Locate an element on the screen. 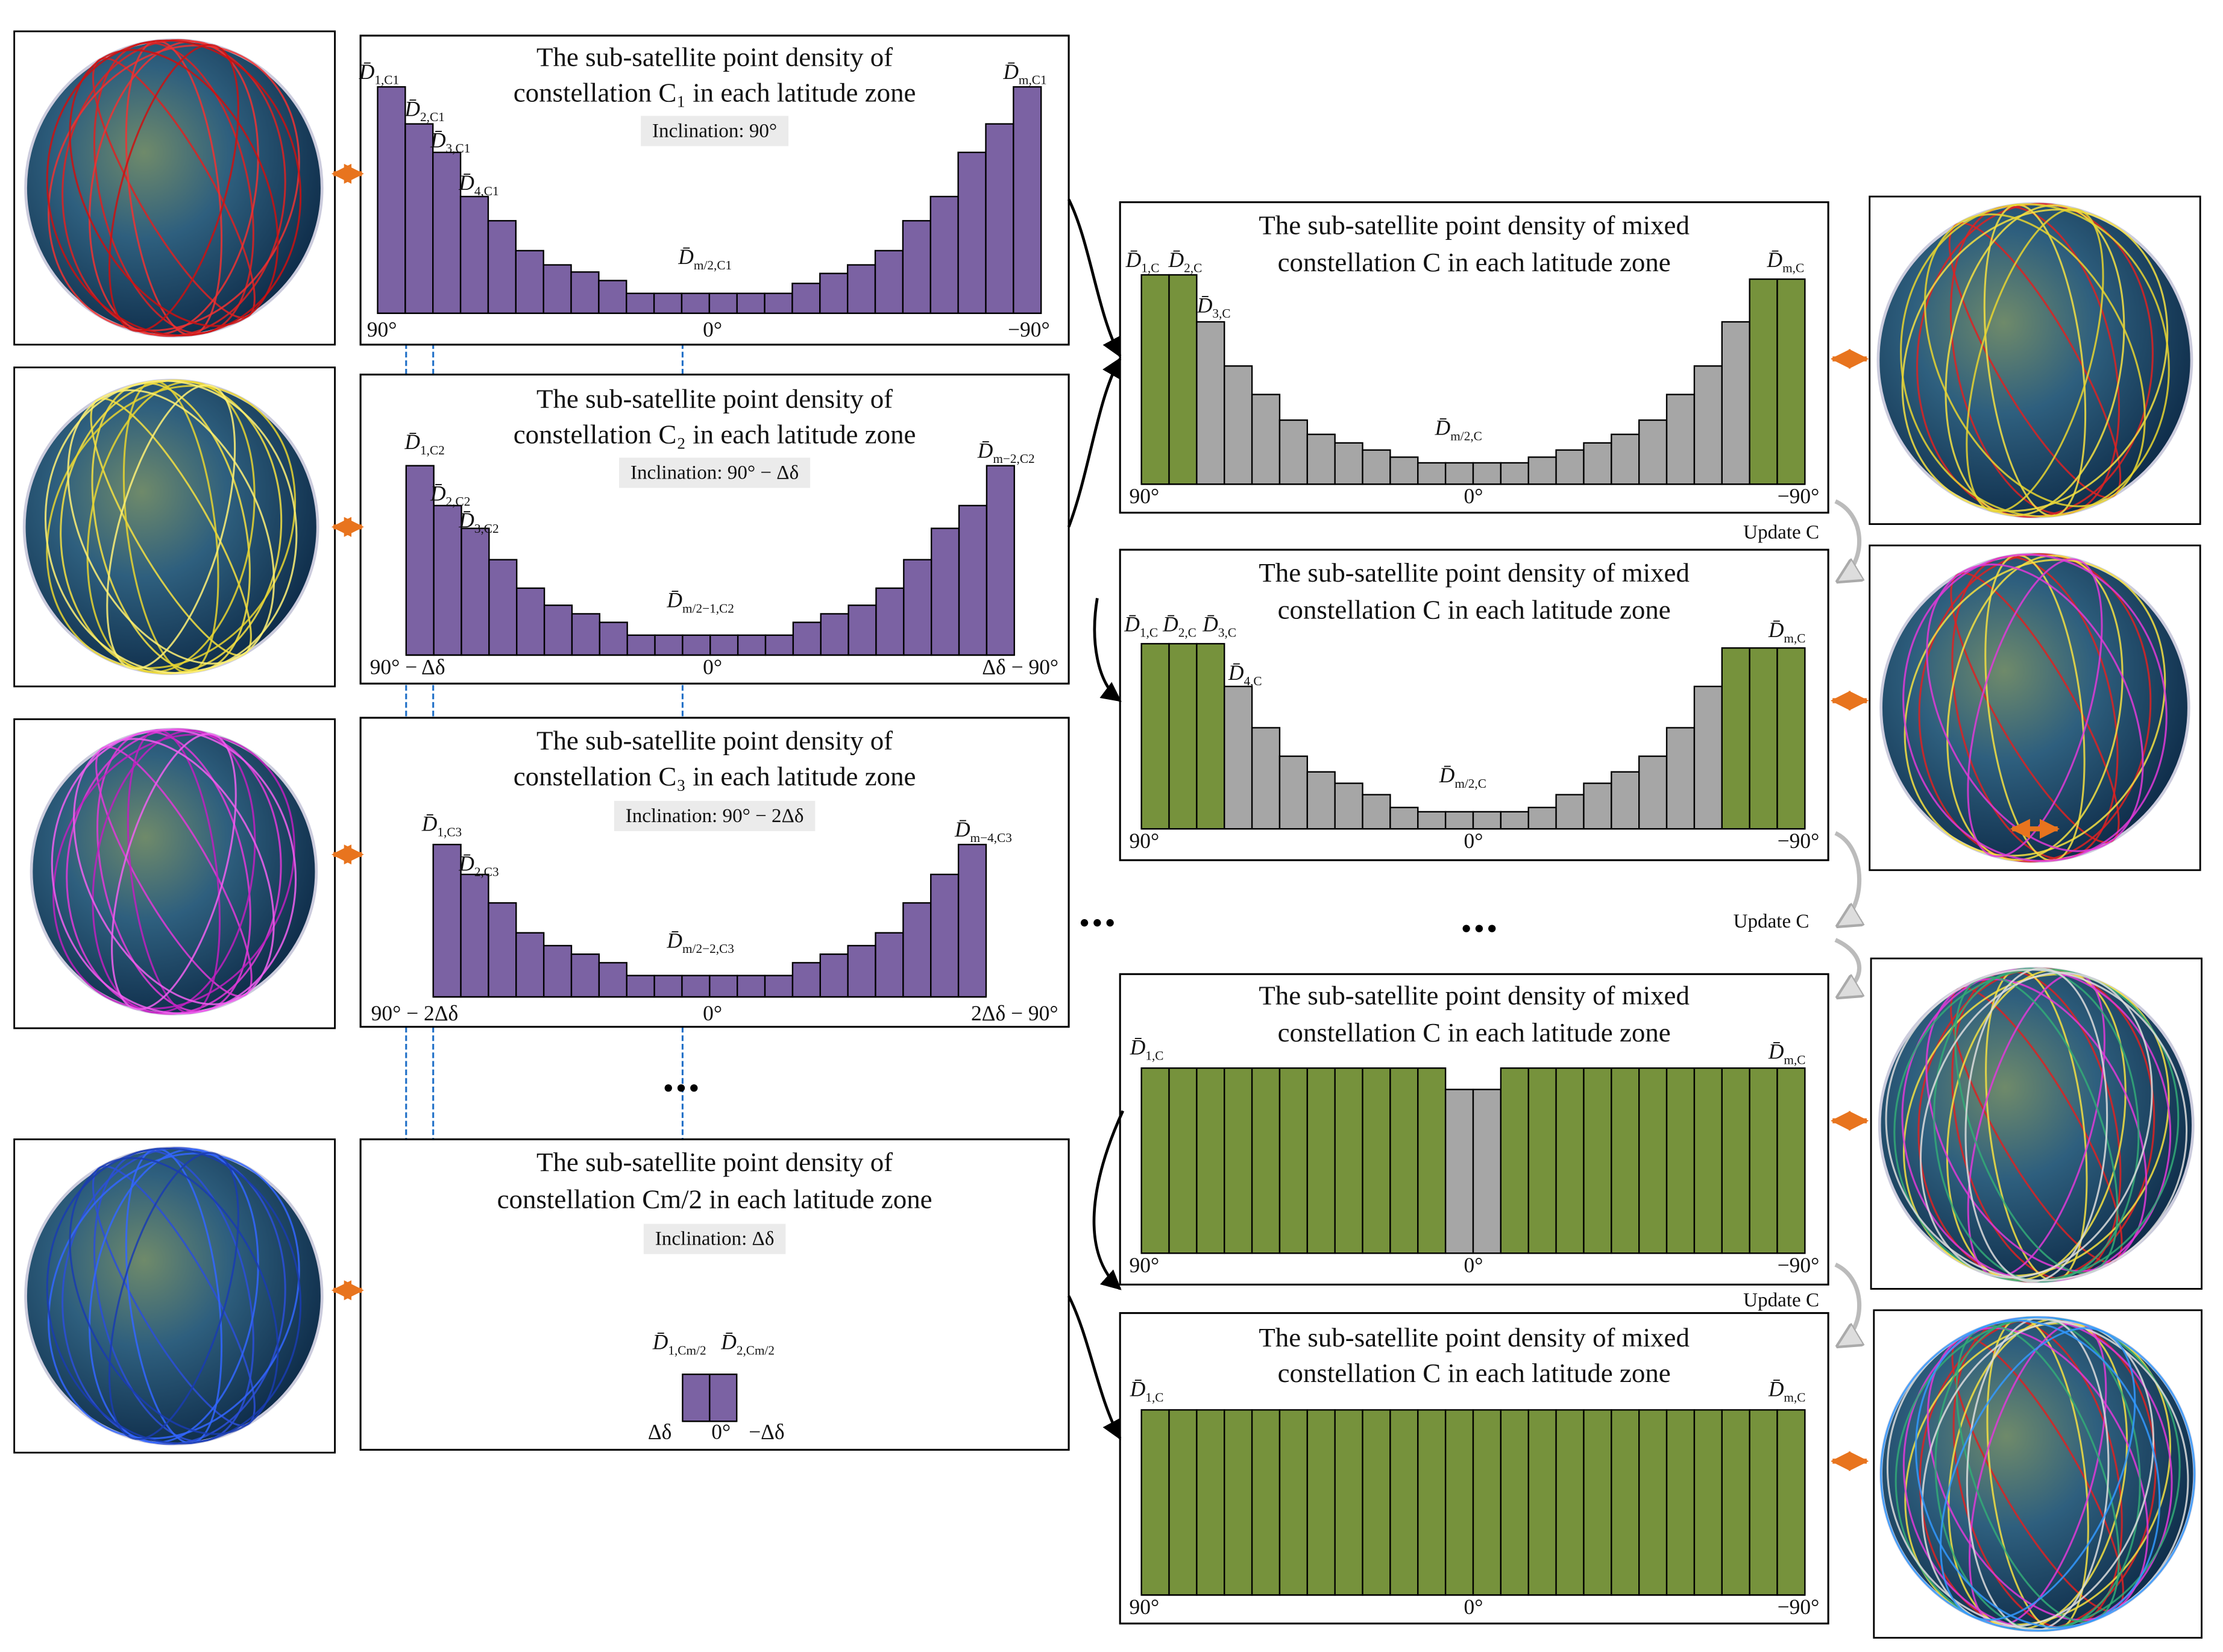 The image size is (2223, 1652). label-sub: m−2,C2 is located at coordinates (1013, 458).